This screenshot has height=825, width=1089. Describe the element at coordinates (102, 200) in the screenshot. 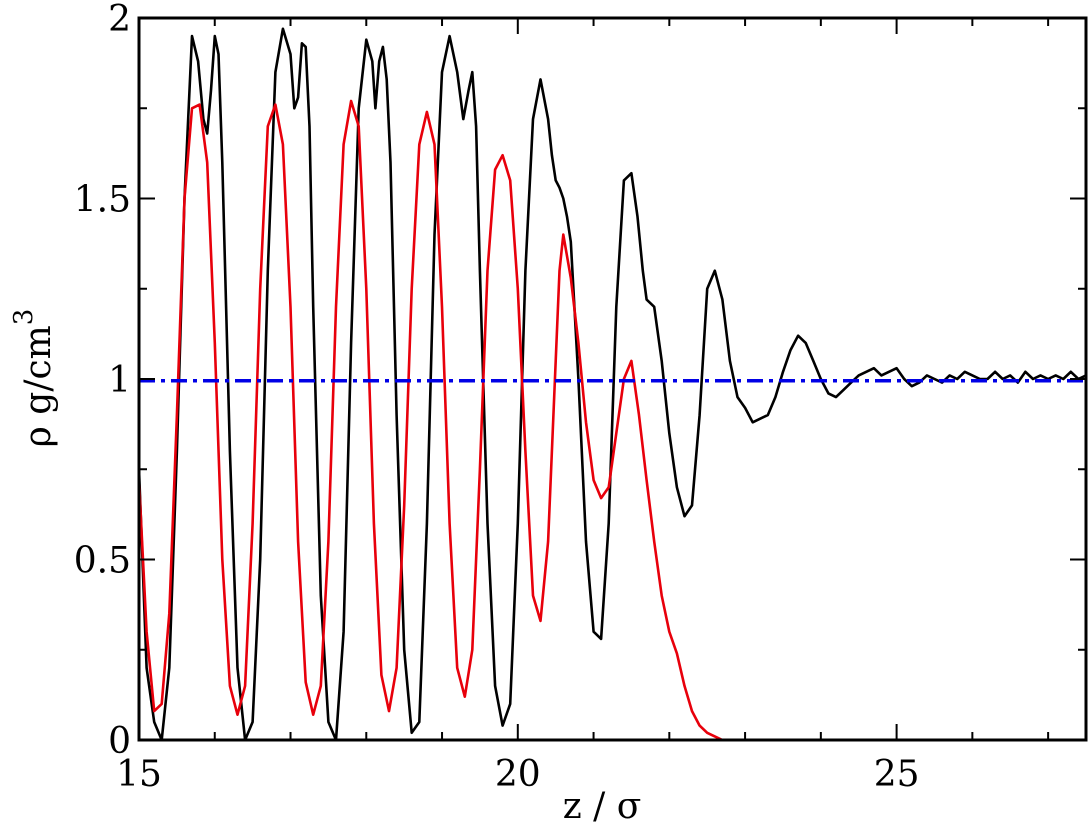

I see `y-tick-label: 1.5` at that location.